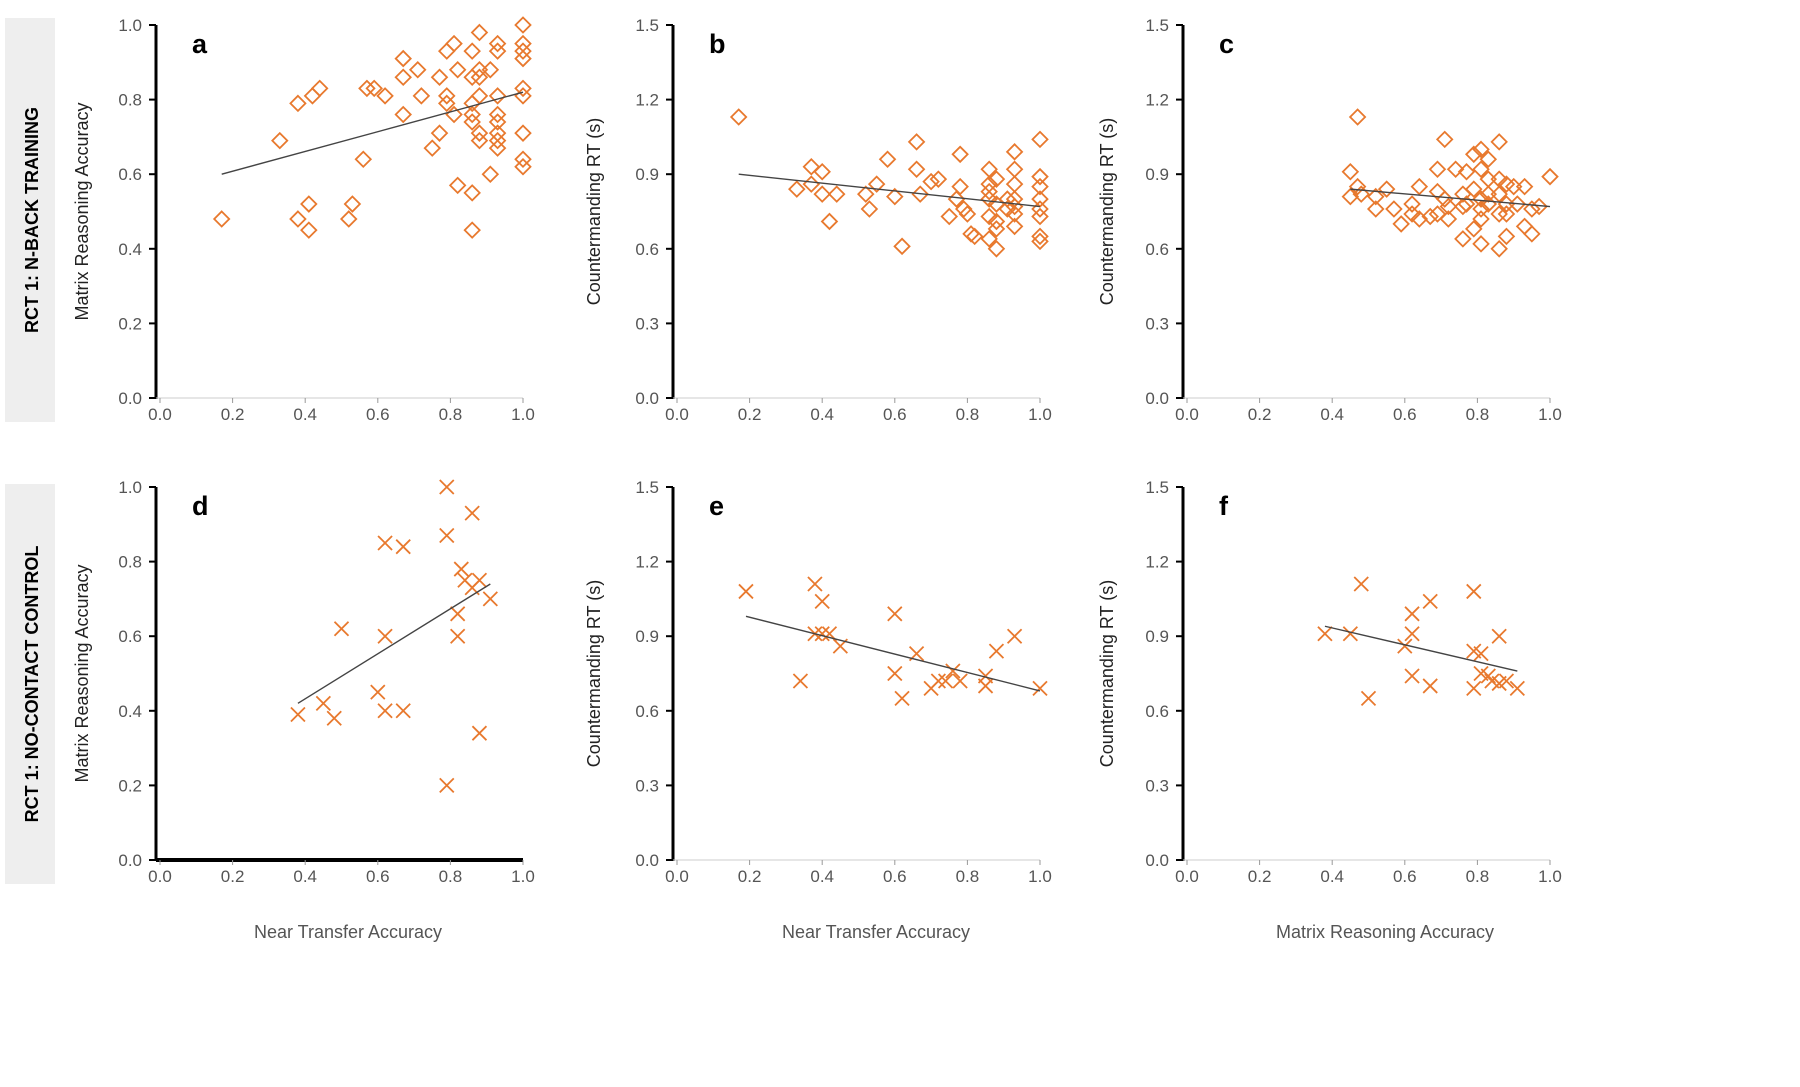  What do you see at coordinates (378, 876) in the screenshot?
I see `x-tick-label: 0.6` at bounding box center [378, 876].